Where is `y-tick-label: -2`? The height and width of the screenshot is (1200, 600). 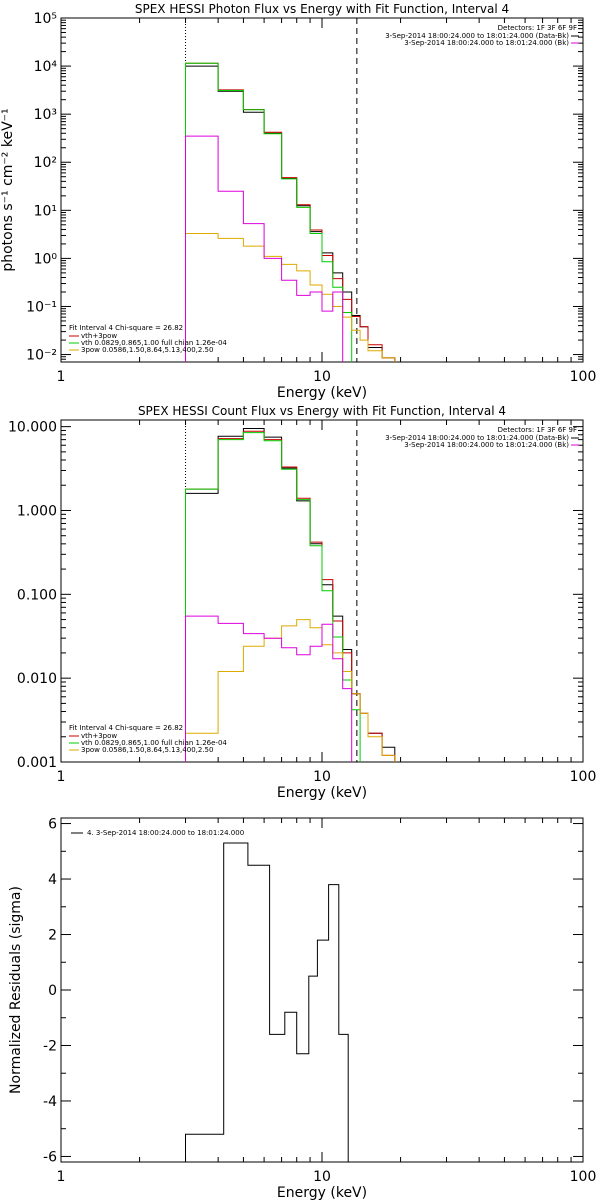
y-tick-label: -2 is located at coordinates (50, 1046).